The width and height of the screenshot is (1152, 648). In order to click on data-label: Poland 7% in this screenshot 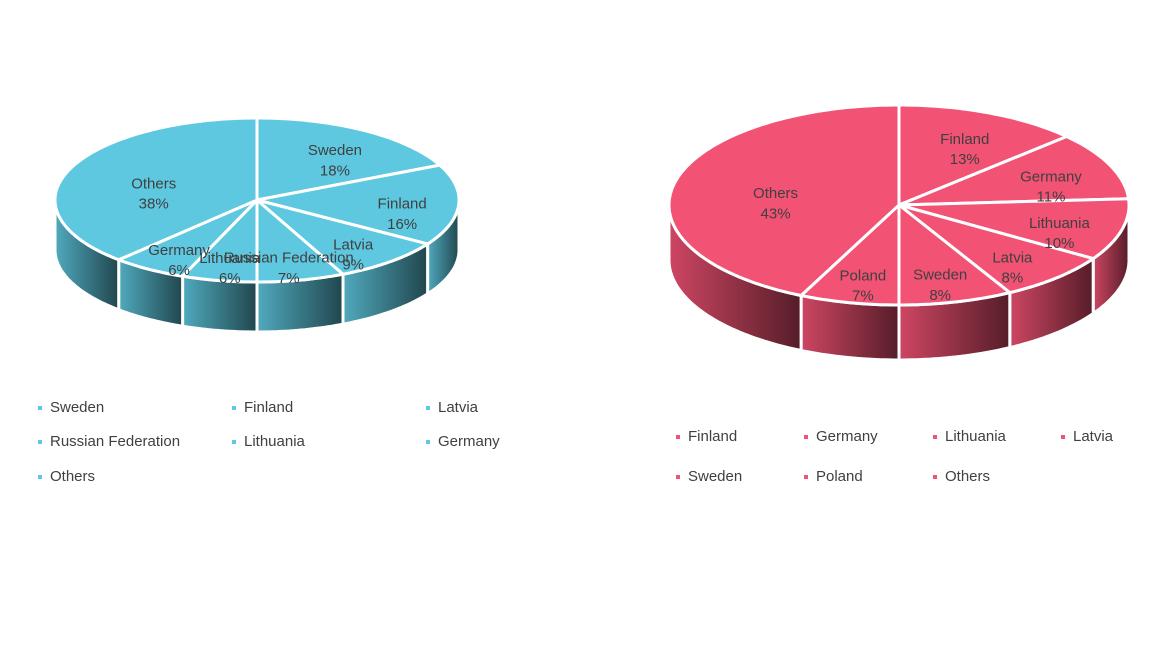, I will do `click(863, 285)`.